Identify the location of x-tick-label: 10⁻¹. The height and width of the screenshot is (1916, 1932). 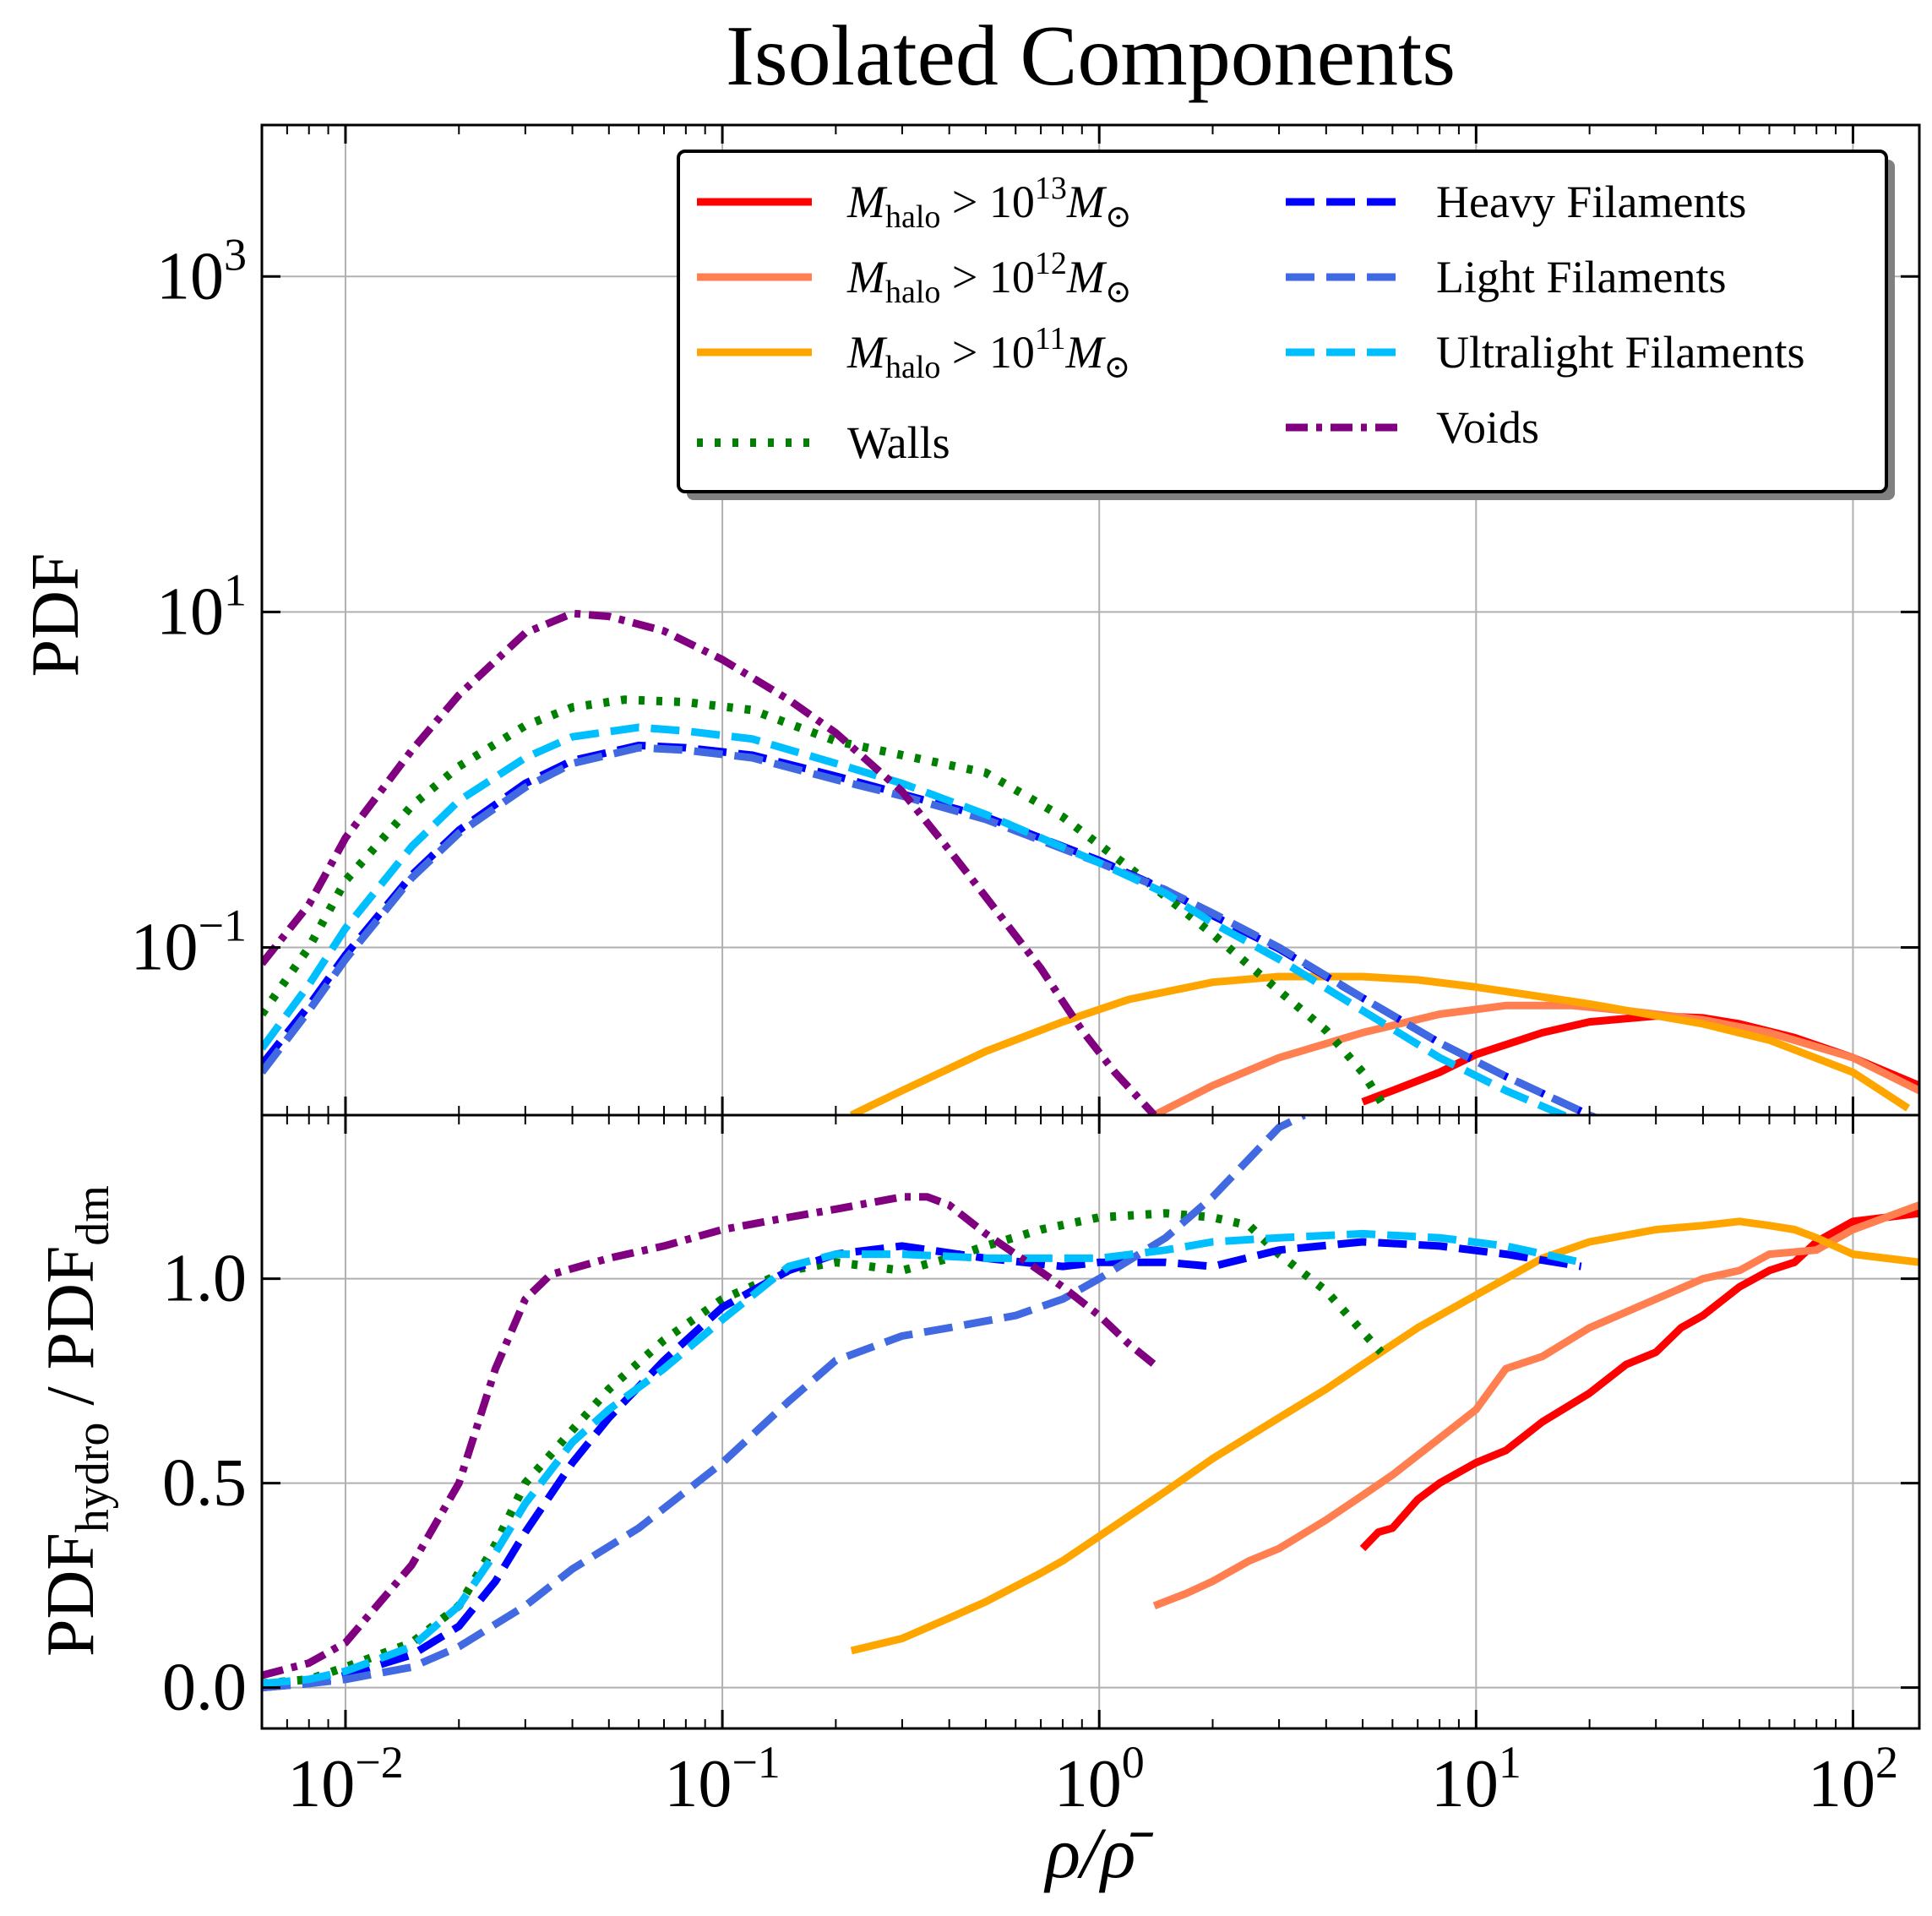
(722, 1779).